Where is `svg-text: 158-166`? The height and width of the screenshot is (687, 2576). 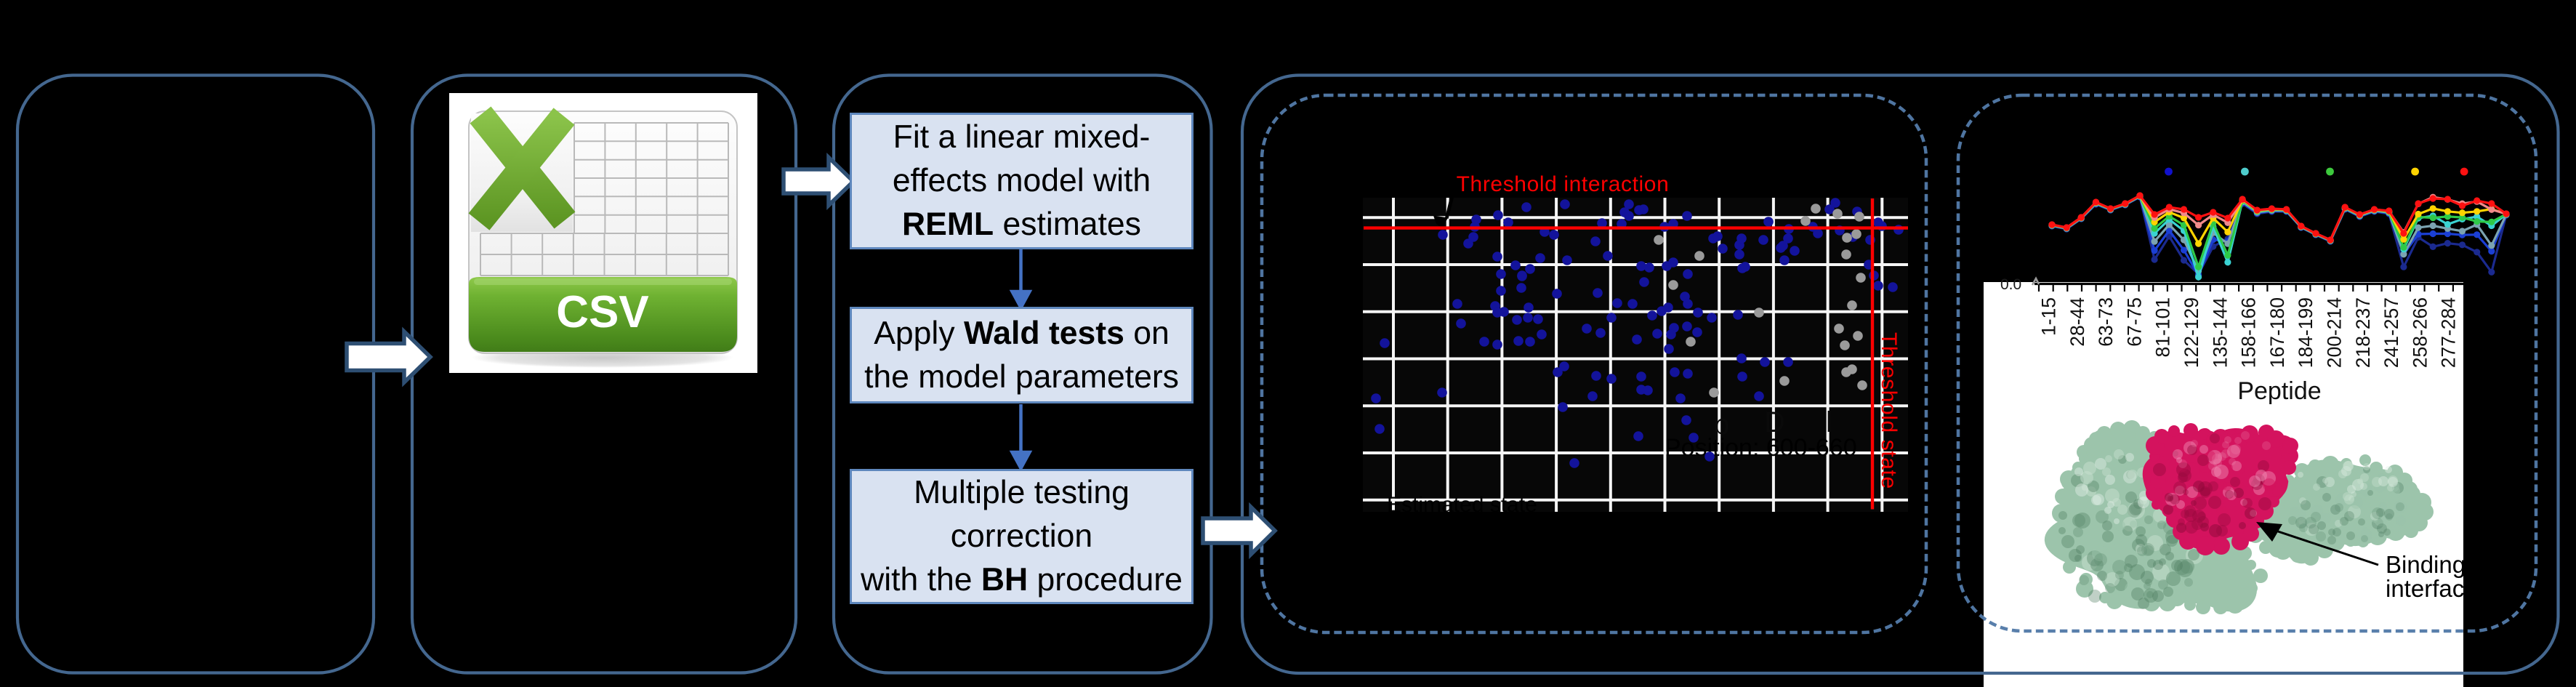
svg-text: 158-166 is located at coordinates (2249, 332).